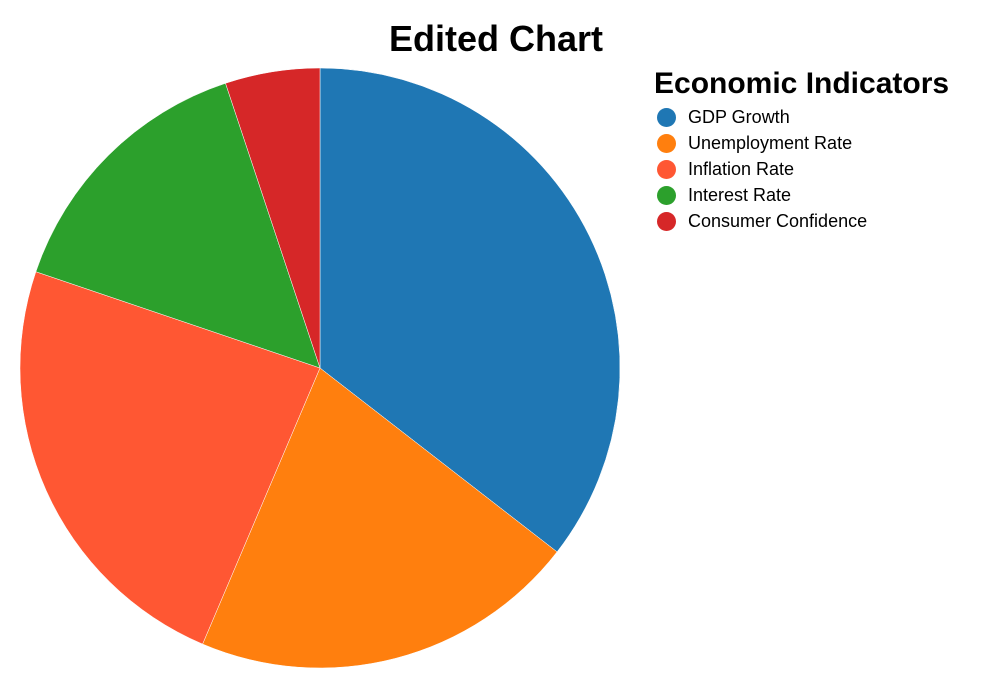 The width and height of the screenshot is (992, 688). Describe the element at coordinates (770, 142) in the screenshot. I see `legend-label: Unemployment Rate` at that location.